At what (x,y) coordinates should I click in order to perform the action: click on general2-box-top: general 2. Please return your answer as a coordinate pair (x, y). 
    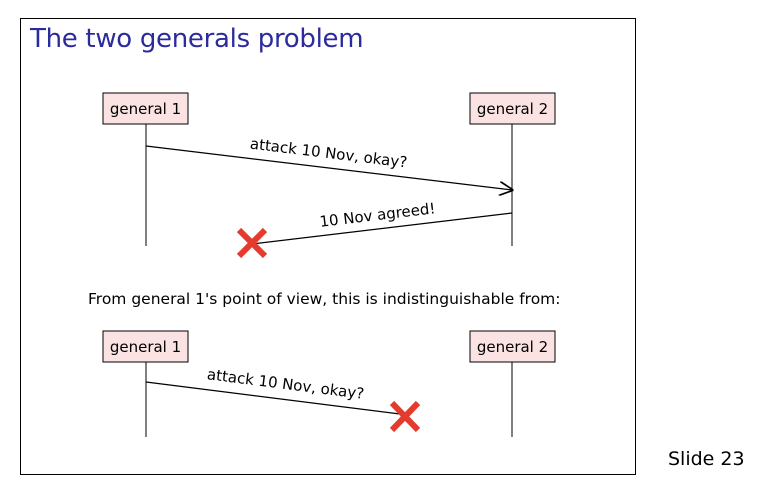
    Looking at the image, I should click on (512, 108).